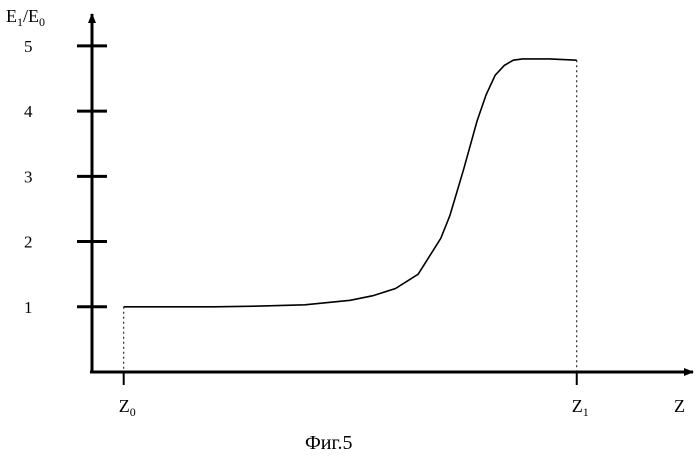 The height and width of the screenshot is (461, 700). I want to click on x-marks: Z0 Z1, so click(354, 395).